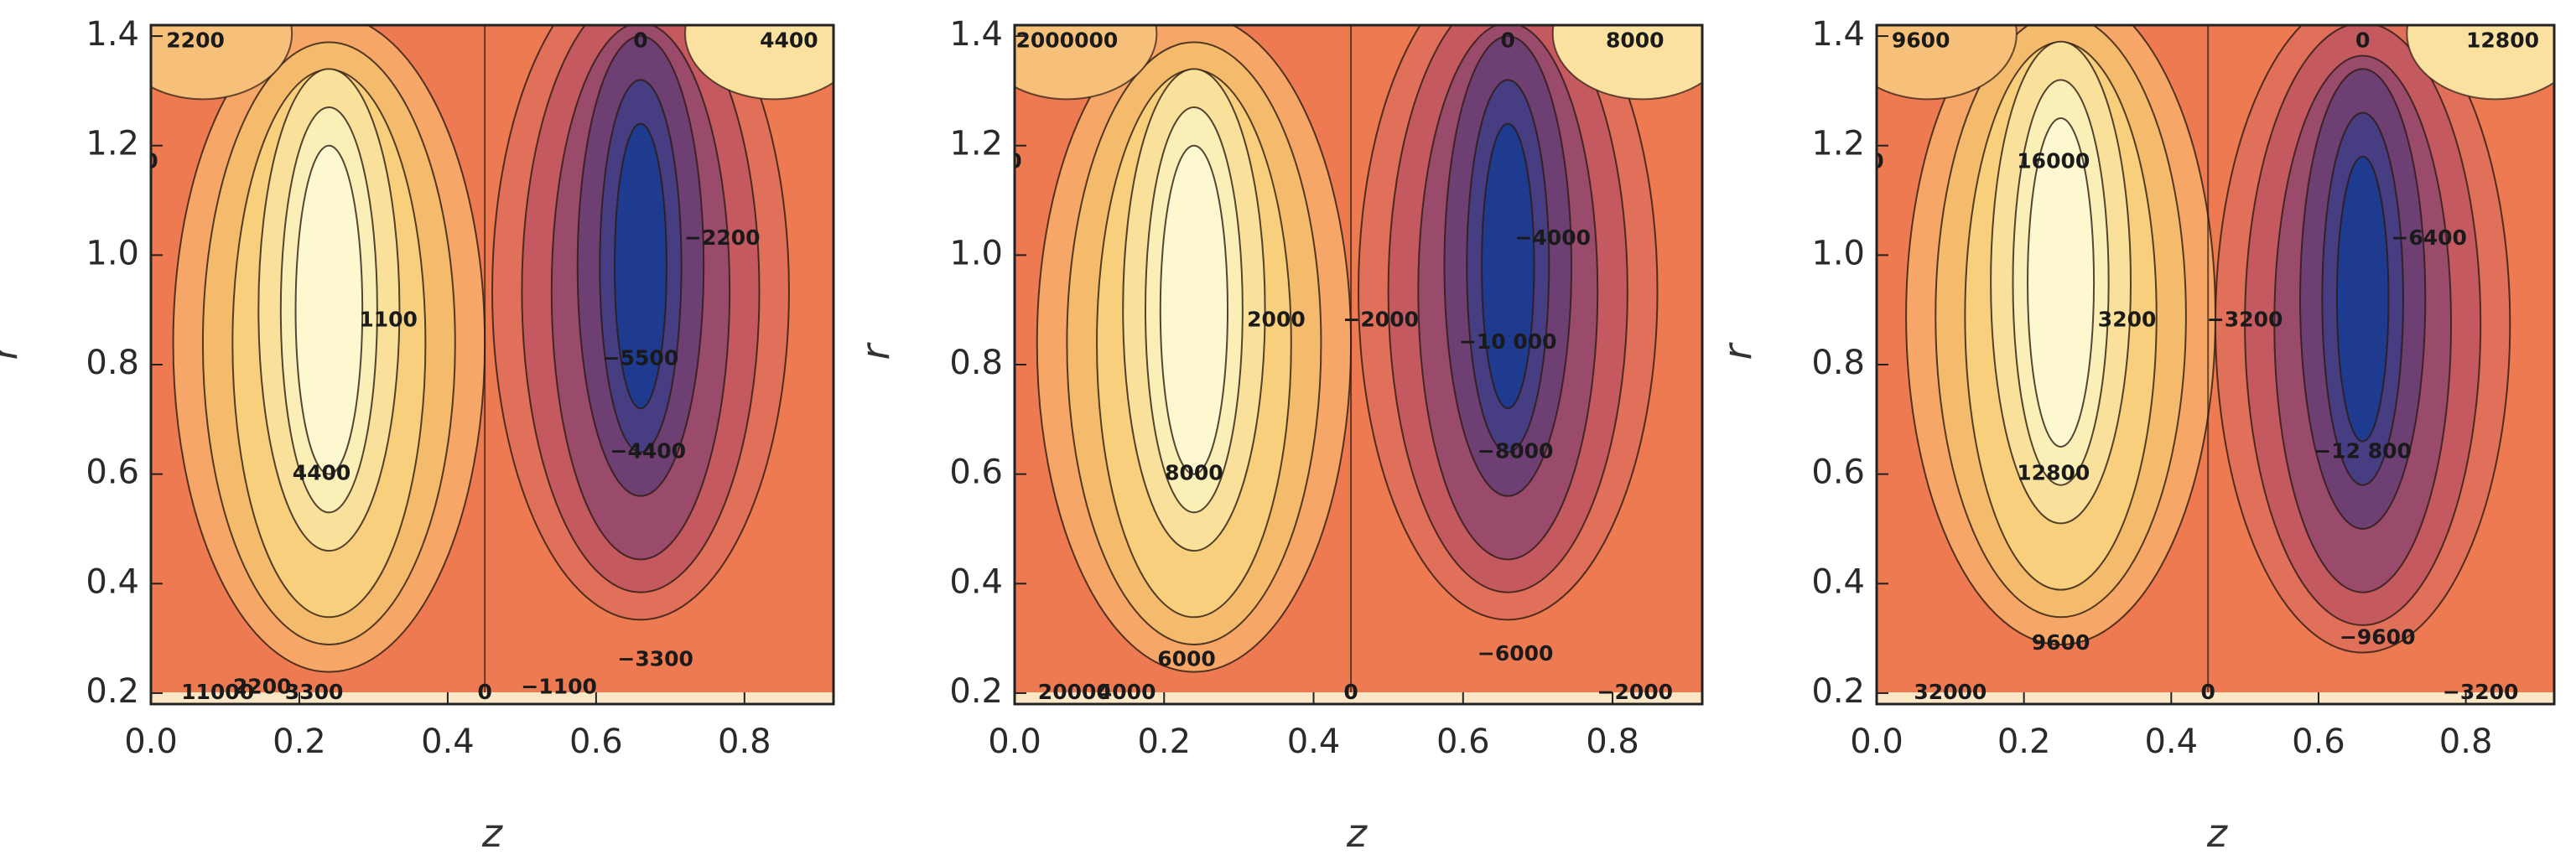 The width and height of the screenshot is (2576, 865). I want to click on contour-label: 2000, so click(1276, 320).